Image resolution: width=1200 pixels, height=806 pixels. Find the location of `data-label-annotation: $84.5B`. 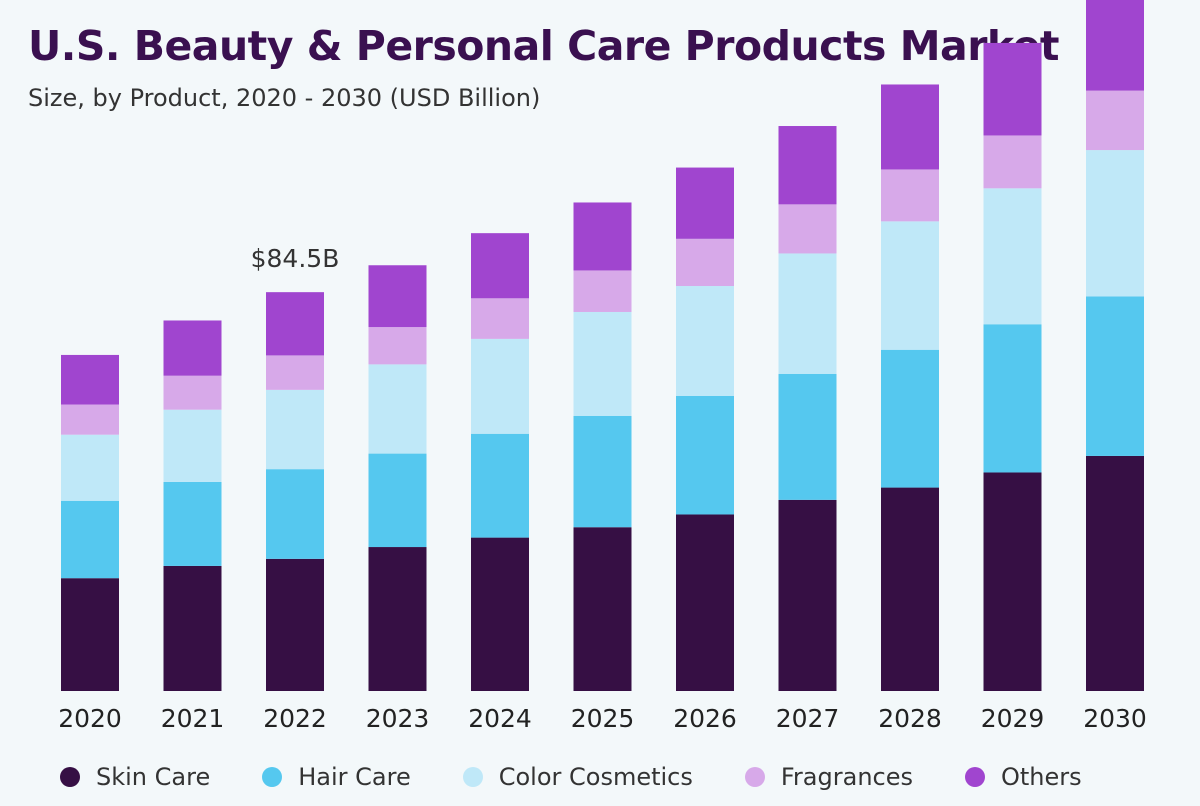

data-label-annotation: $84.5B is located at coordinates (295, 258).